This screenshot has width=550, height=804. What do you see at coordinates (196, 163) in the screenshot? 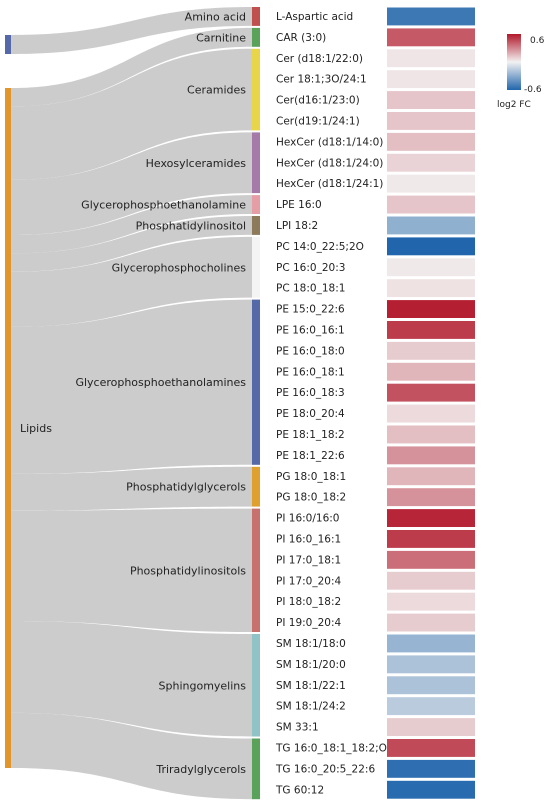
I see `class-label-3: Hexosylceramides` at bounding box center [196, 163].